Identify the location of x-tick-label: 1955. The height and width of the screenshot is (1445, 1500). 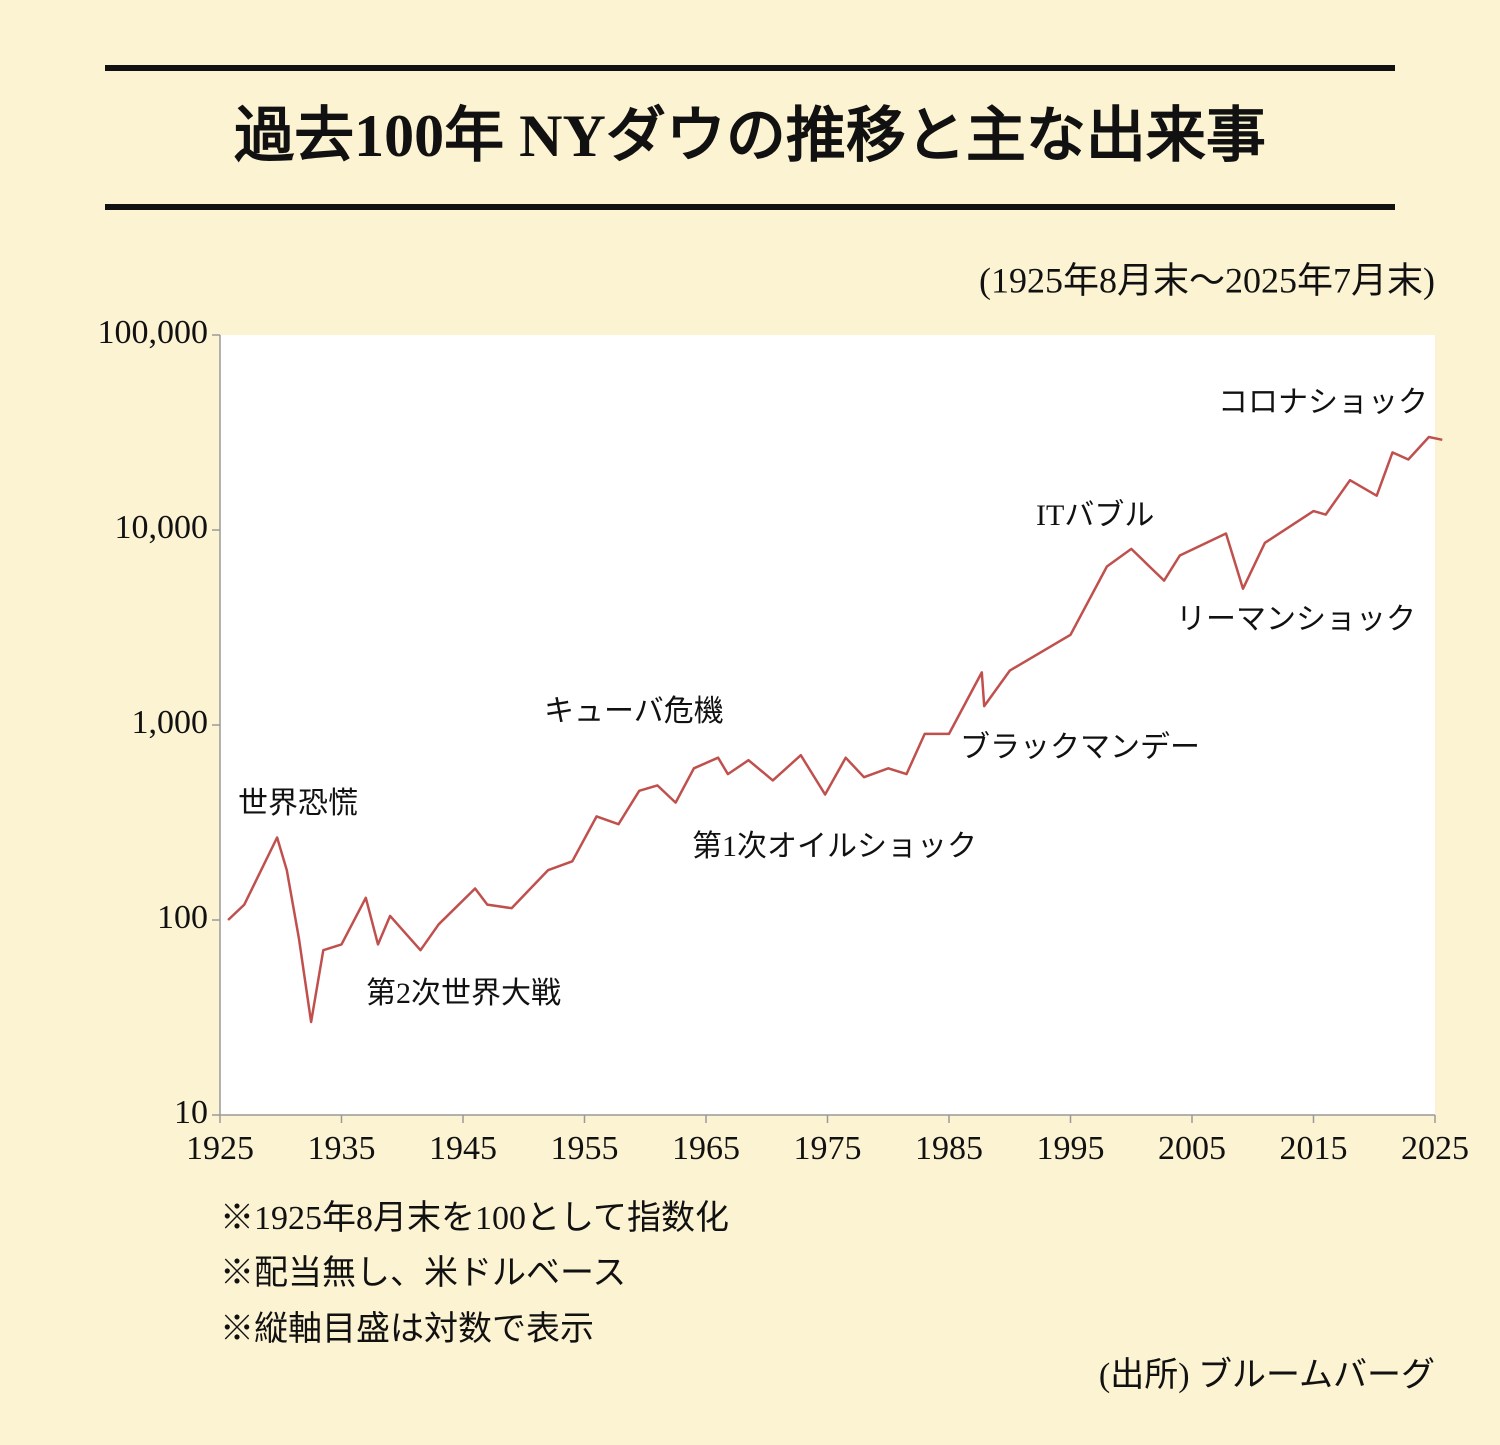
(585, 1148).